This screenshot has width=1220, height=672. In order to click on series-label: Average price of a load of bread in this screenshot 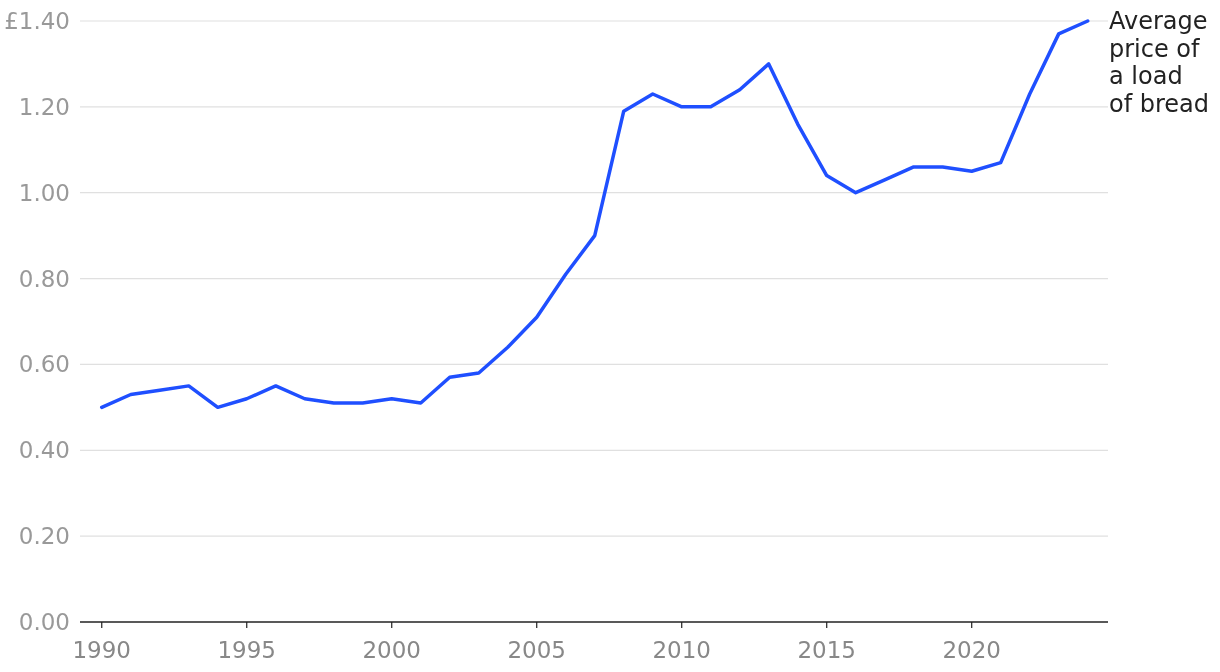, I will do `click(1159, 62)`.